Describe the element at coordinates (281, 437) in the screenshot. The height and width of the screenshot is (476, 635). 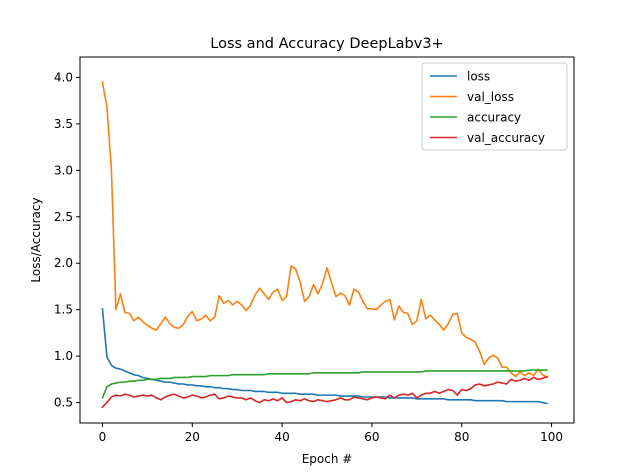
I see `x-tick-label: 40` at that location.